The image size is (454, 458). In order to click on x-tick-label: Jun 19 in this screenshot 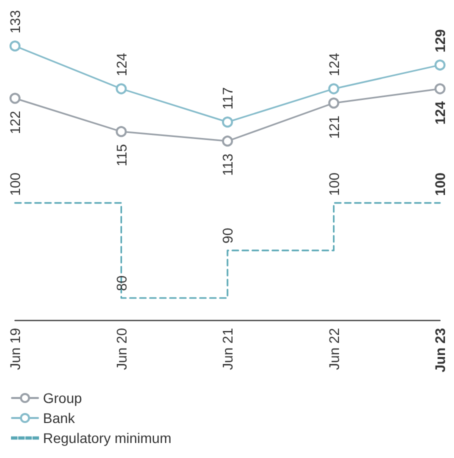, I will do `click(15, 349)`.